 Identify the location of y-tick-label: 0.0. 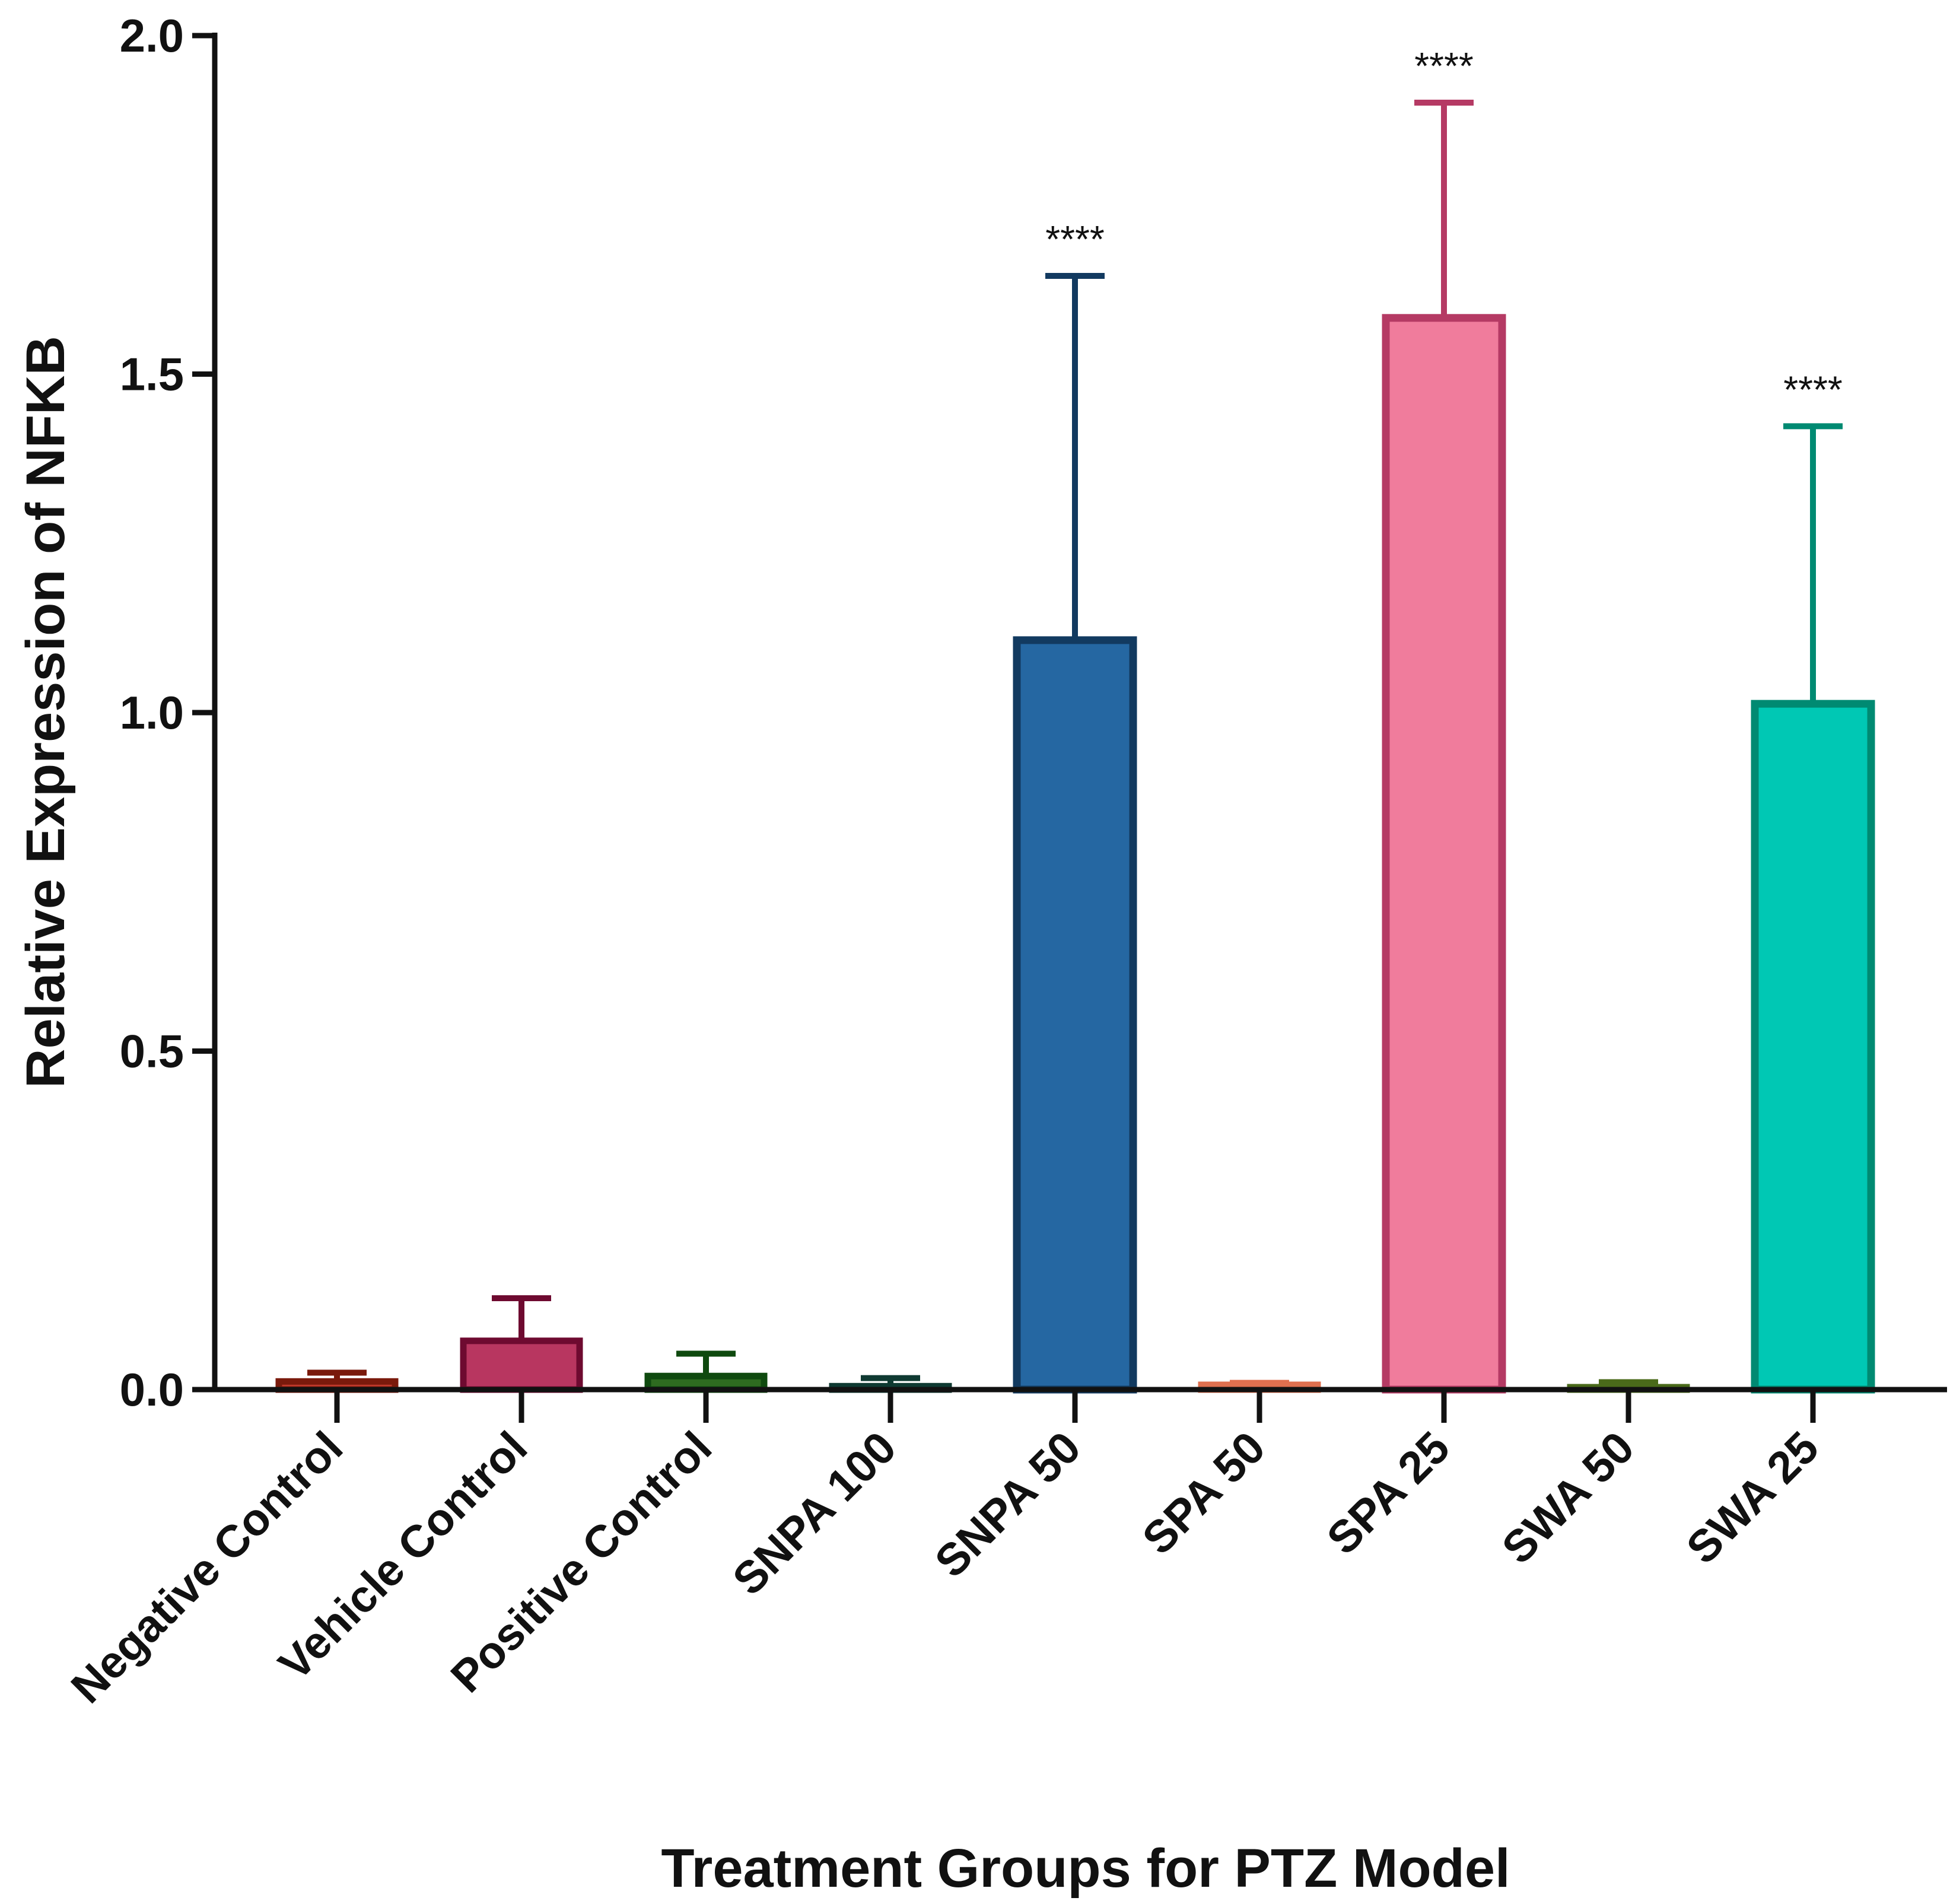
(152, 1389).